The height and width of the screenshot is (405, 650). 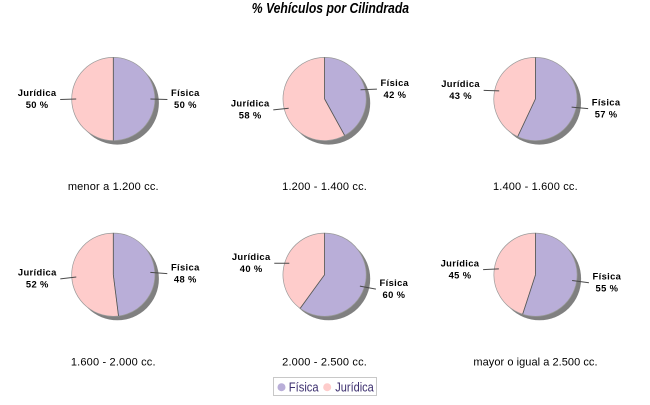 What do you see at coordinates (394, 294) in the screenshot?
I see `svg-text: 60 %` at bounding box center [394, 294].